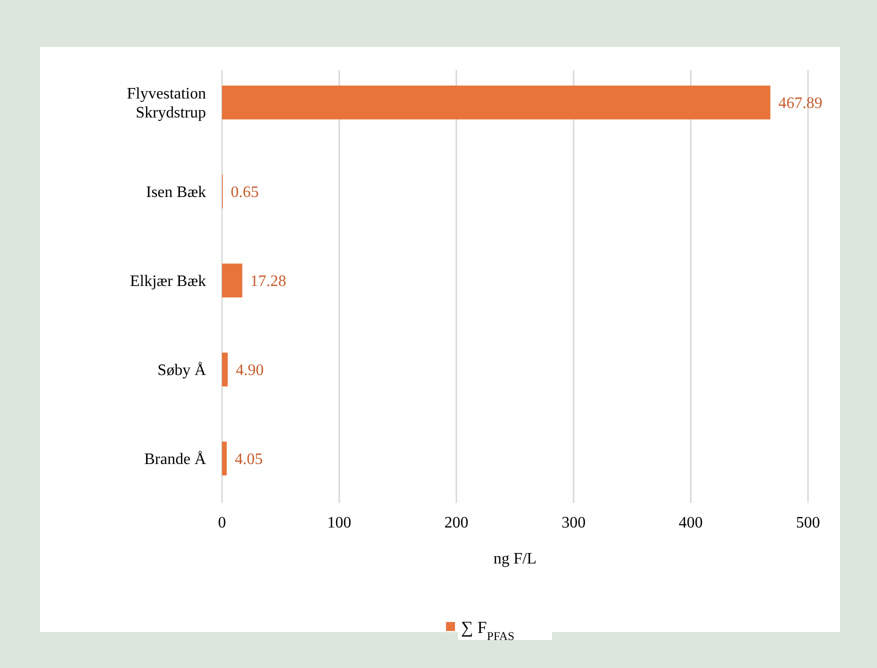 This screenshot has width=877, height=668. Describe the element at coordinates (339, 523) in the screenshot. I see `x-tick-label: 100` at that location.